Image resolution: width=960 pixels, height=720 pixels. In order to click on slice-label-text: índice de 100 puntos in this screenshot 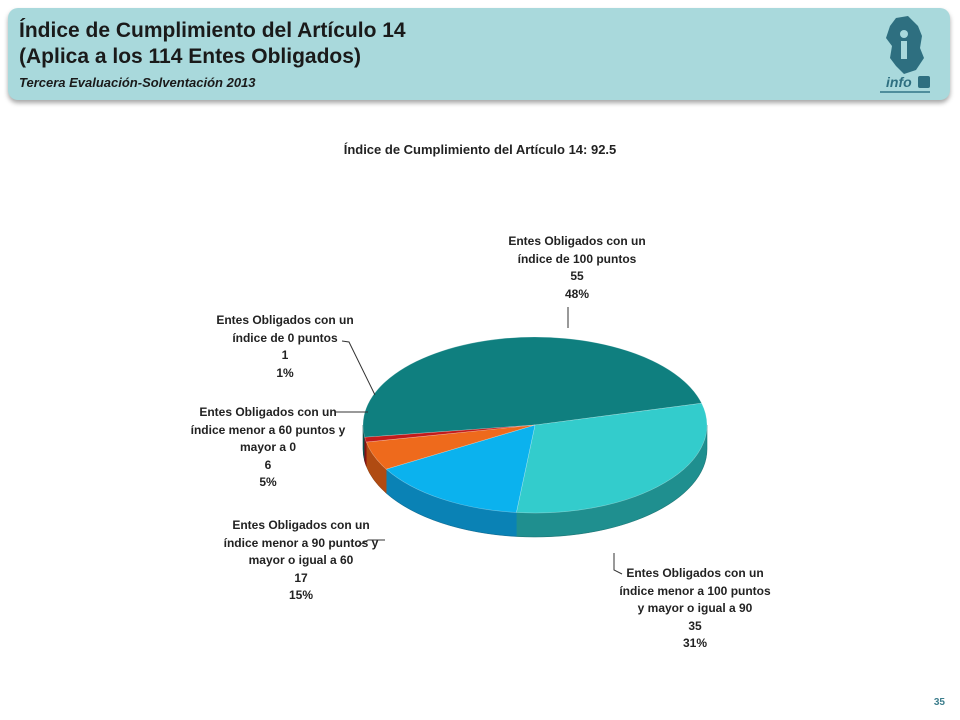, I will do `click(577, 258)`.